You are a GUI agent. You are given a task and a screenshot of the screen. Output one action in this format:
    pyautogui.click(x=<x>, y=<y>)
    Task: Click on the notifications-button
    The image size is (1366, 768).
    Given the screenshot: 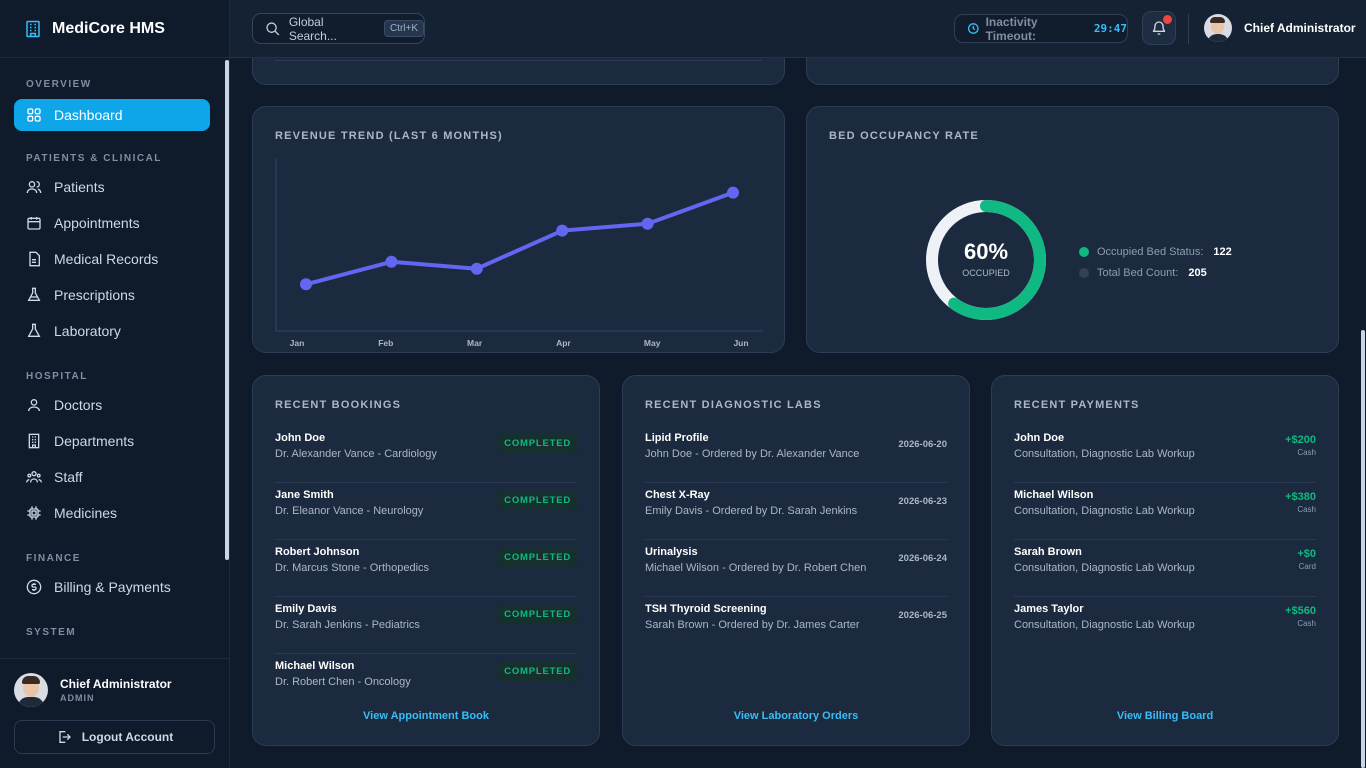 What is the action you would take?
    pyautogui.click(x=1159, y=28)
    